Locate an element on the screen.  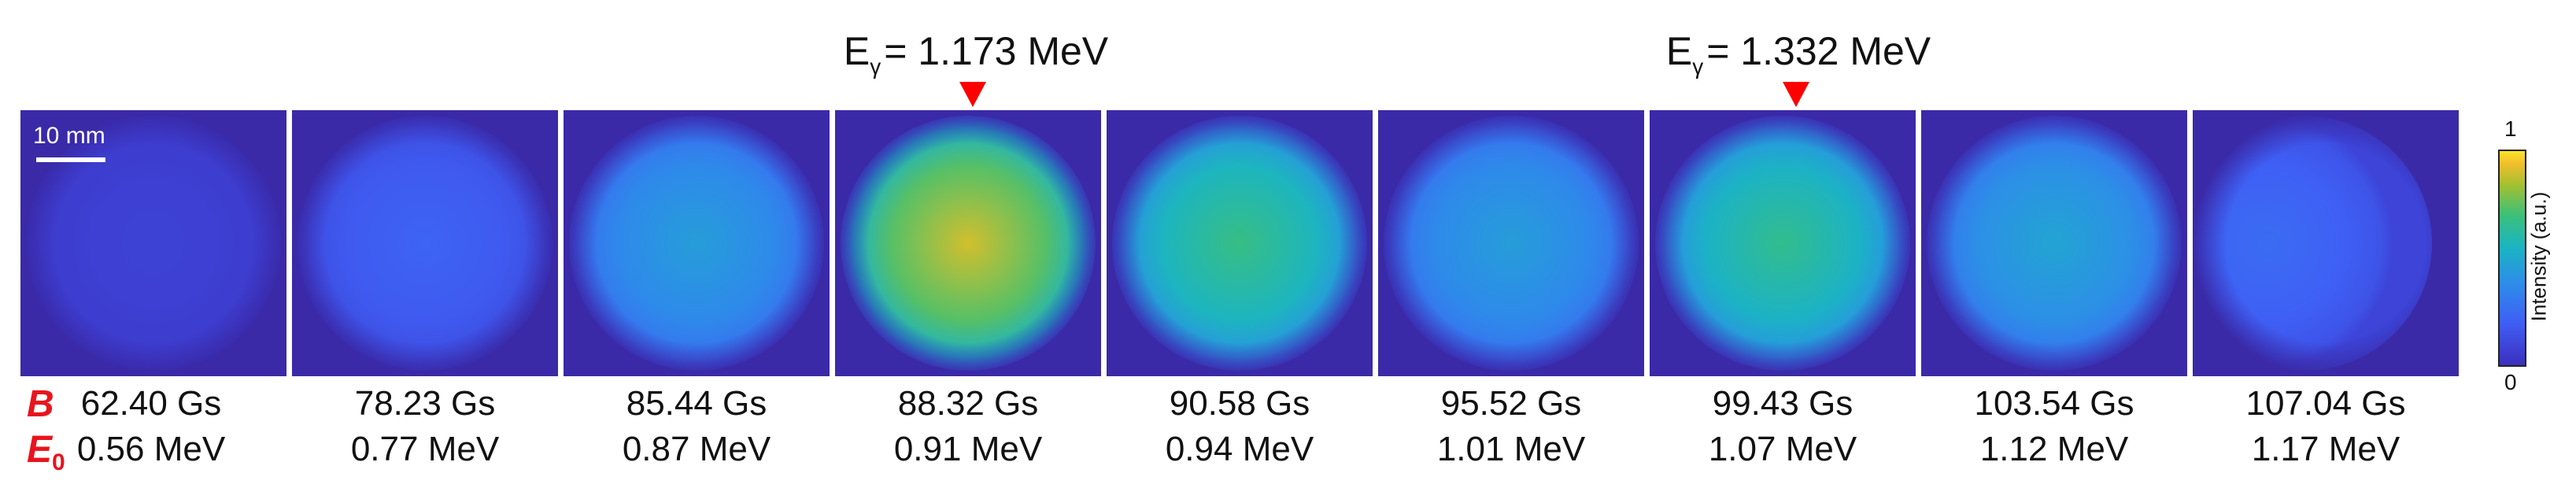
peak-label-2: Eγ= 1.332 MeV is located at coordinates (1798, 53).